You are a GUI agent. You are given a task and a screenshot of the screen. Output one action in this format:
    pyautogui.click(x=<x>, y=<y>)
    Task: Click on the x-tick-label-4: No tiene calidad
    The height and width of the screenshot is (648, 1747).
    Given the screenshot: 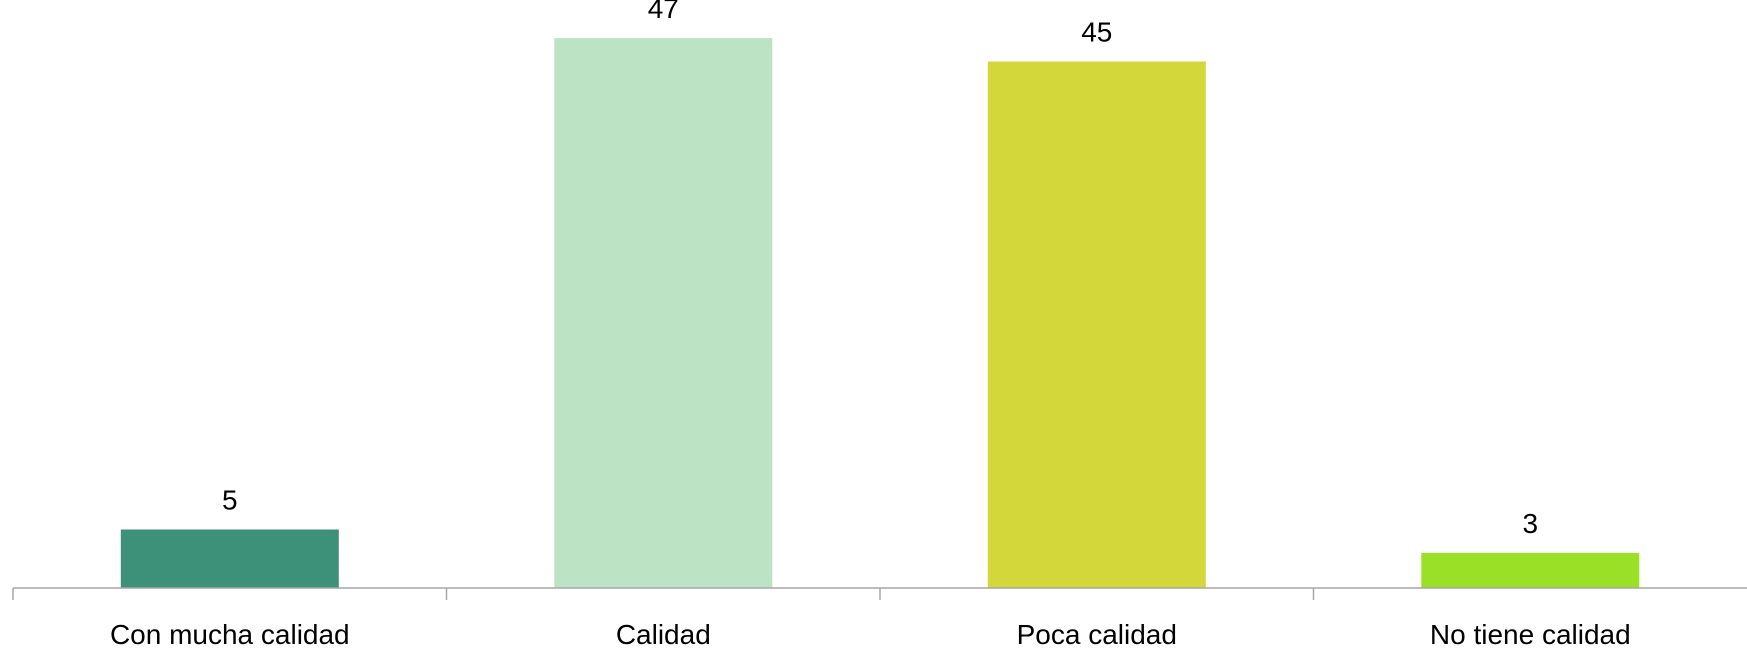 What is the action you would take?
    pyautogui.click(x=1530, y=633)
    